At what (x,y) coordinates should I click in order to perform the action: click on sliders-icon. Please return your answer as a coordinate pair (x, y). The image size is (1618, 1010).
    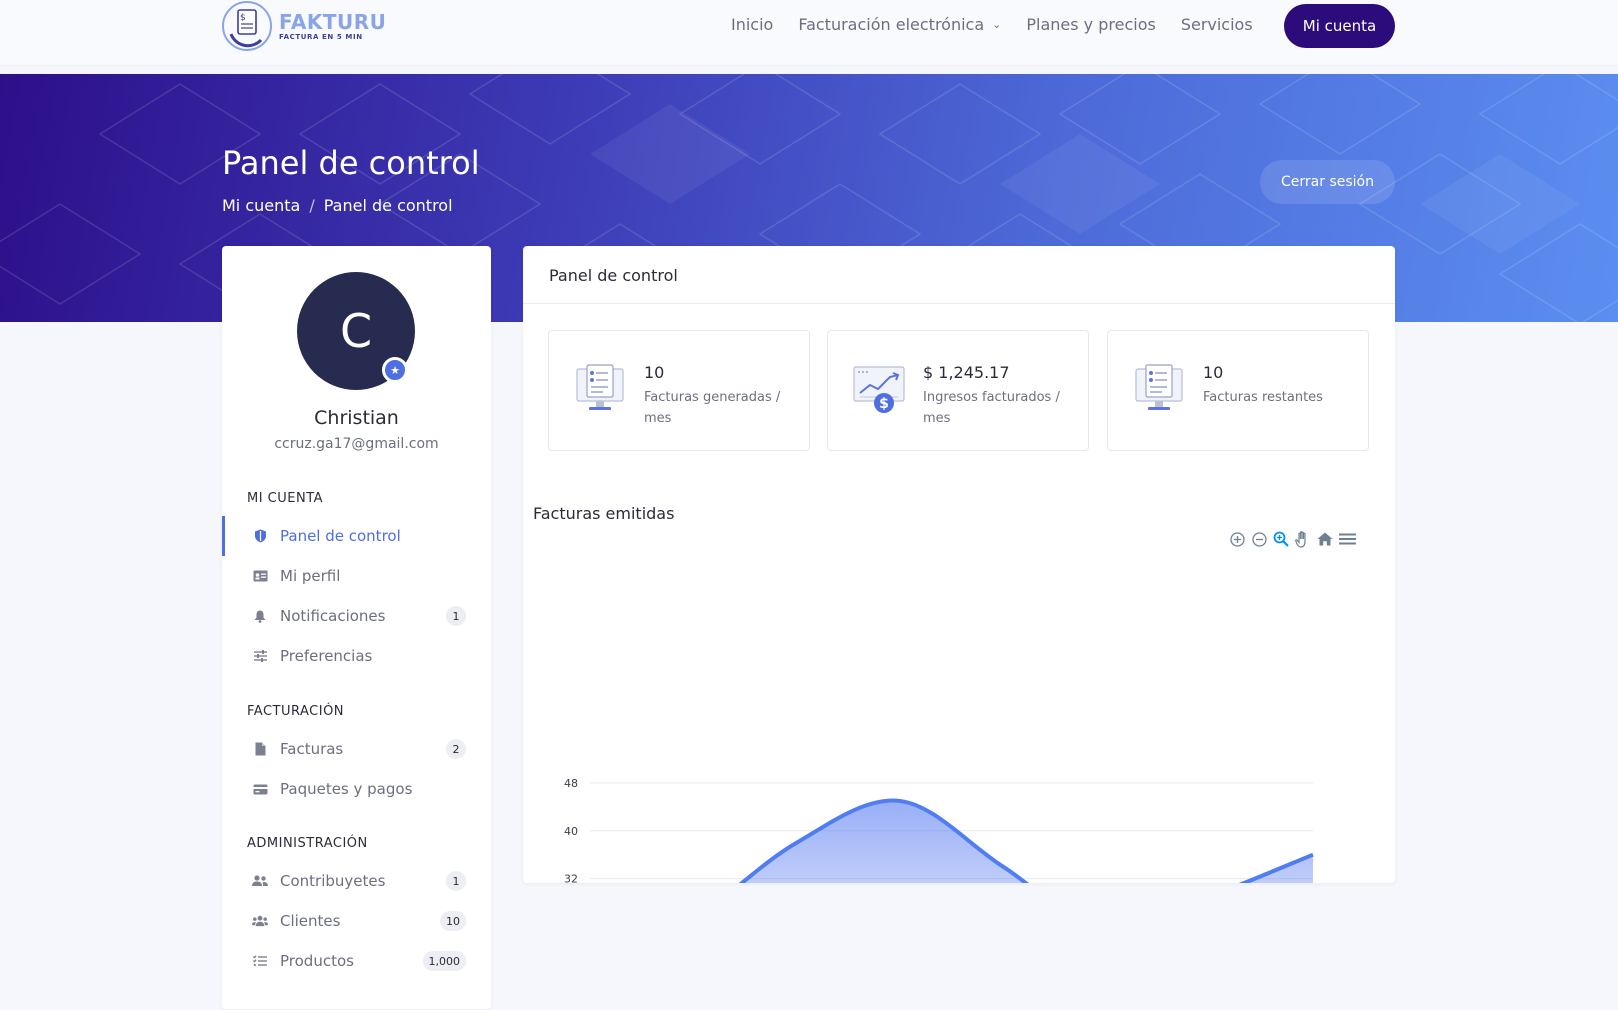
    Looking at the image, I should click on (260, 656).